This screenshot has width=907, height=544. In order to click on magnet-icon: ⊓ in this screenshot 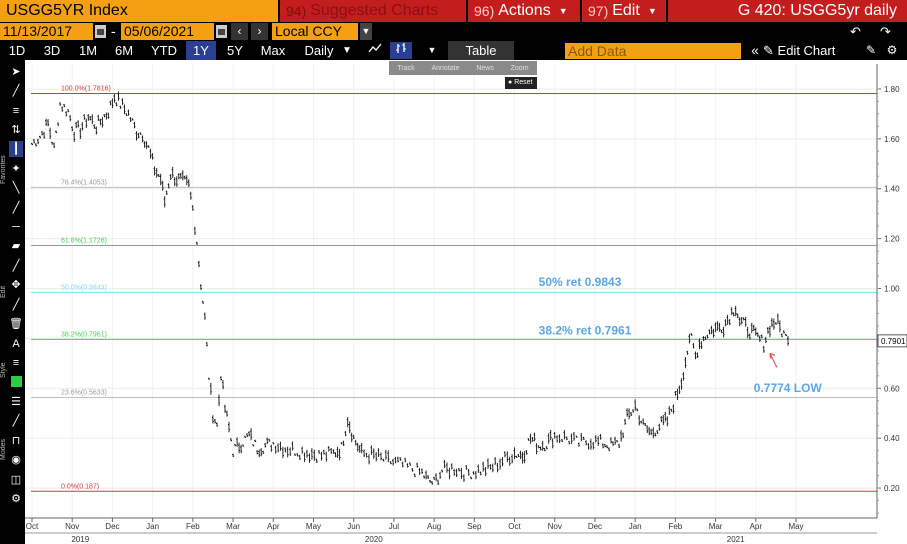, I will do `click(16, 441)`.